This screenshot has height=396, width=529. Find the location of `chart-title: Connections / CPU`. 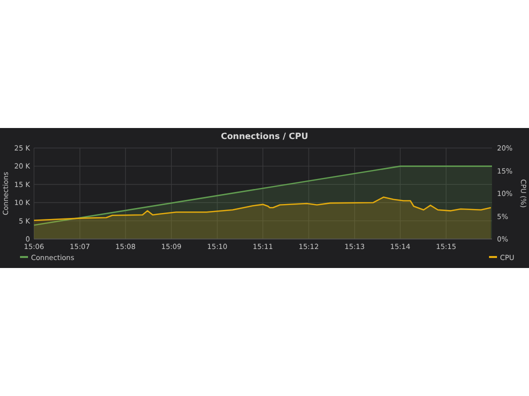

chart-title: Connections / CPU is located at coordinates (264, 137).